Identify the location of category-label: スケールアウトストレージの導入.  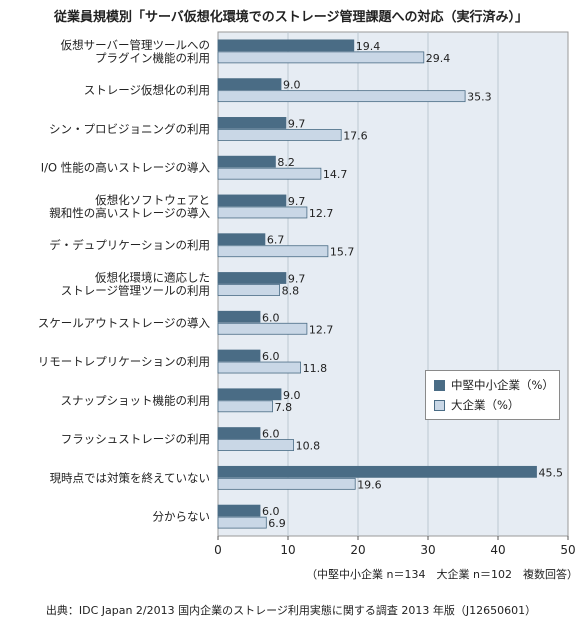
(124, 323).